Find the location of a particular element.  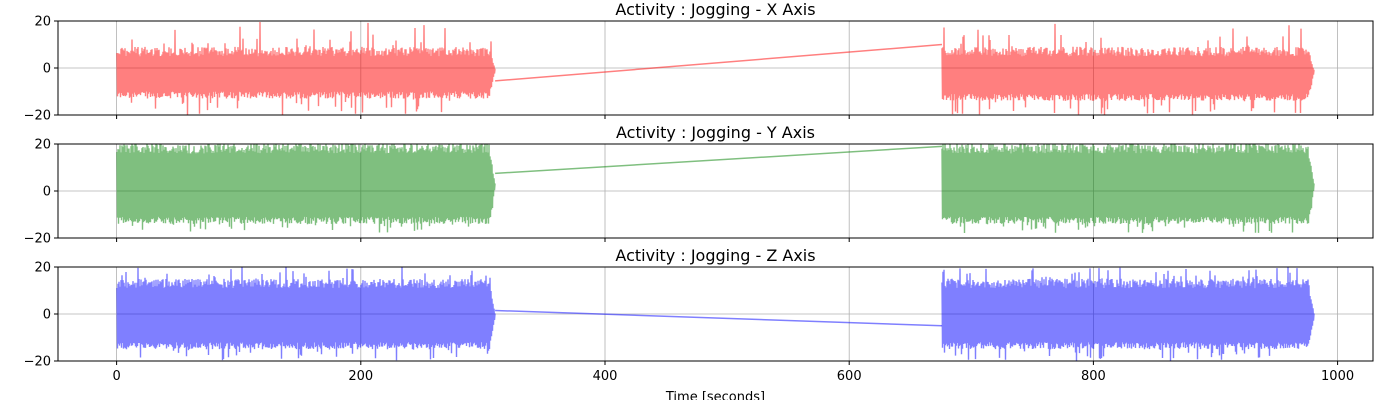

chart-title: Activity : Jogging - X Axis is located at coordinates (715, 9).